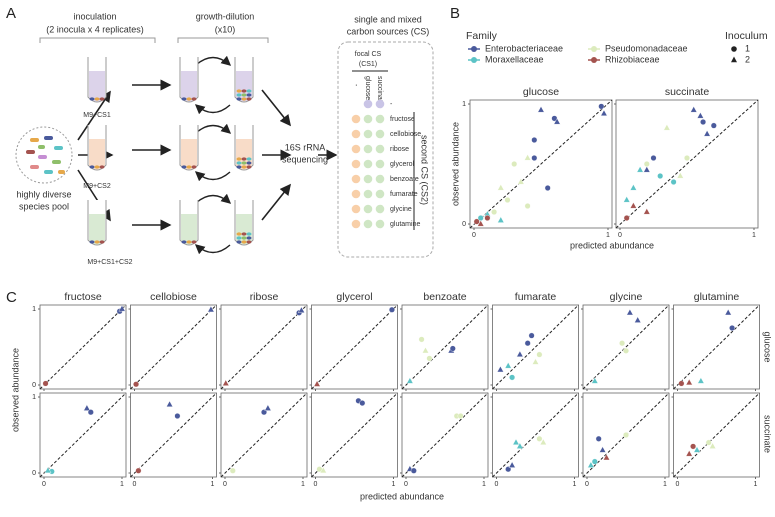 The width and height of the screenshot is (775, 517). What do you see at coordinates (367, 88) in the screenshot?
I see `focal-source: glucose` at bounding box center [367, 88].